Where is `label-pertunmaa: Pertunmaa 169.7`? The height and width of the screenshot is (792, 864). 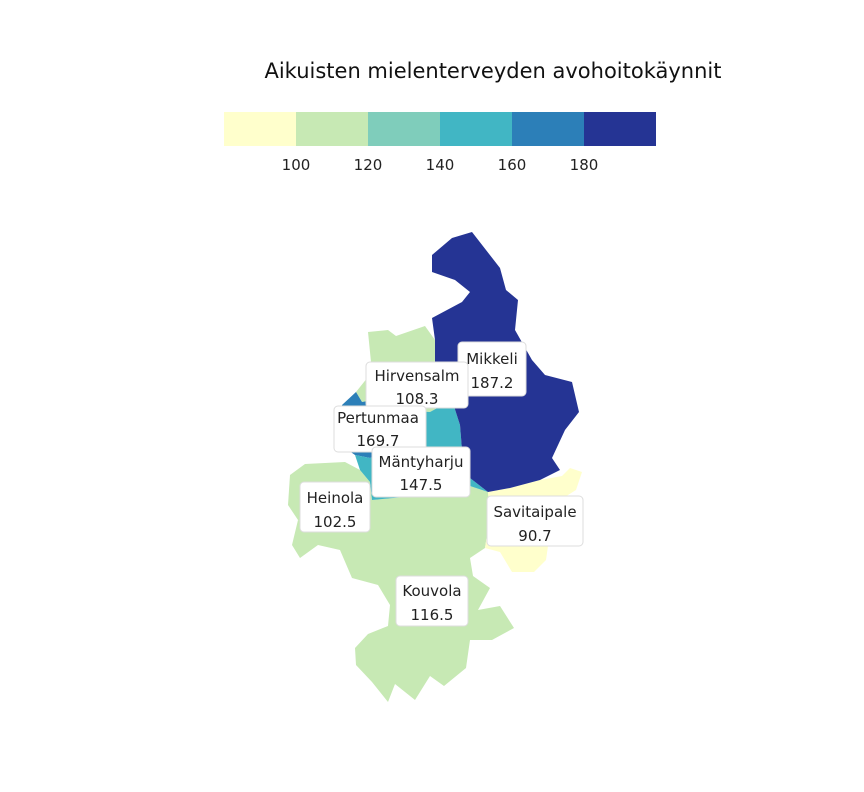
label-pertunmaa: Pertunmaa 169.7 is located at coordinates (380, 429).